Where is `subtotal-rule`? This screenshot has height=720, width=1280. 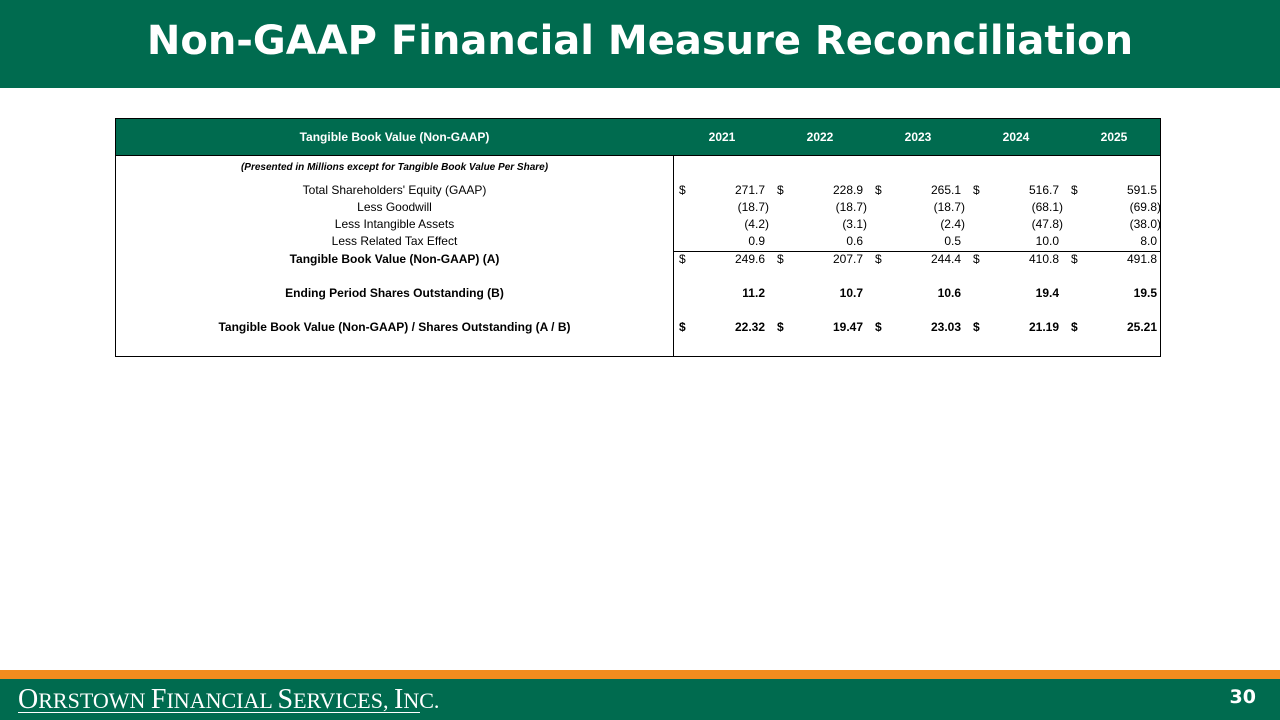
subtotal-rule is located at coordinates (917, 251).